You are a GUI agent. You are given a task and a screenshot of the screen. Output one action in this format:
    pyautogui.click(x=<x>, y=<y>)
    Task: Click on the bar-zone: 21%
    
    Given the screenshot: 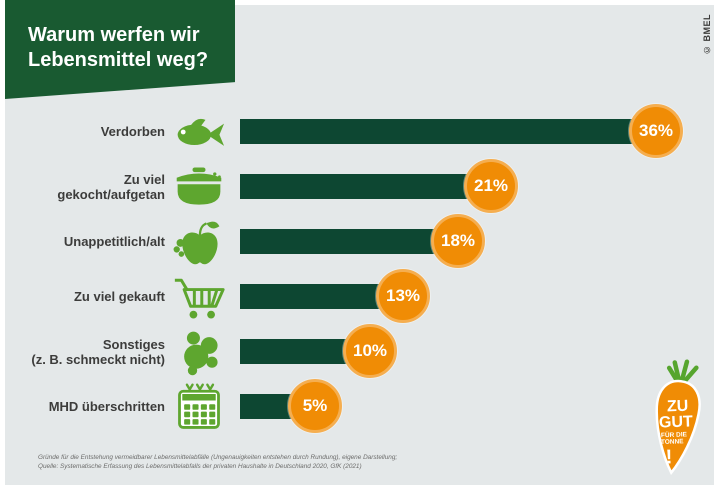 What is the action you would take?
    pyautogui.click(x=477, y=186)
    